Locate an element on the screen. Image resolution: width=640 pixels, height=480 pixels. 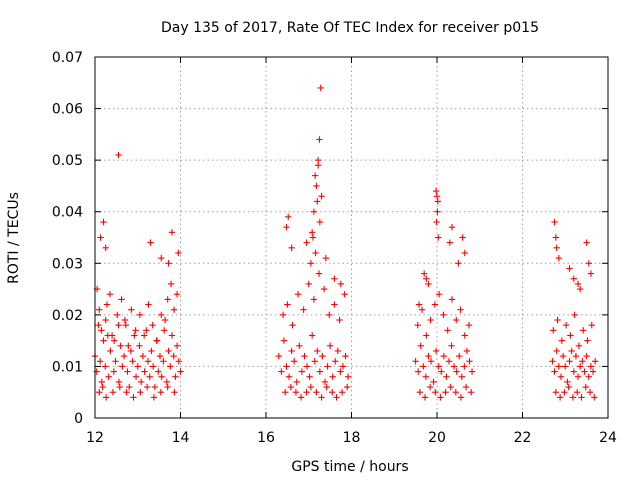
y-axis-label: ROTI / TECUs is located at coordinates (14, 238).